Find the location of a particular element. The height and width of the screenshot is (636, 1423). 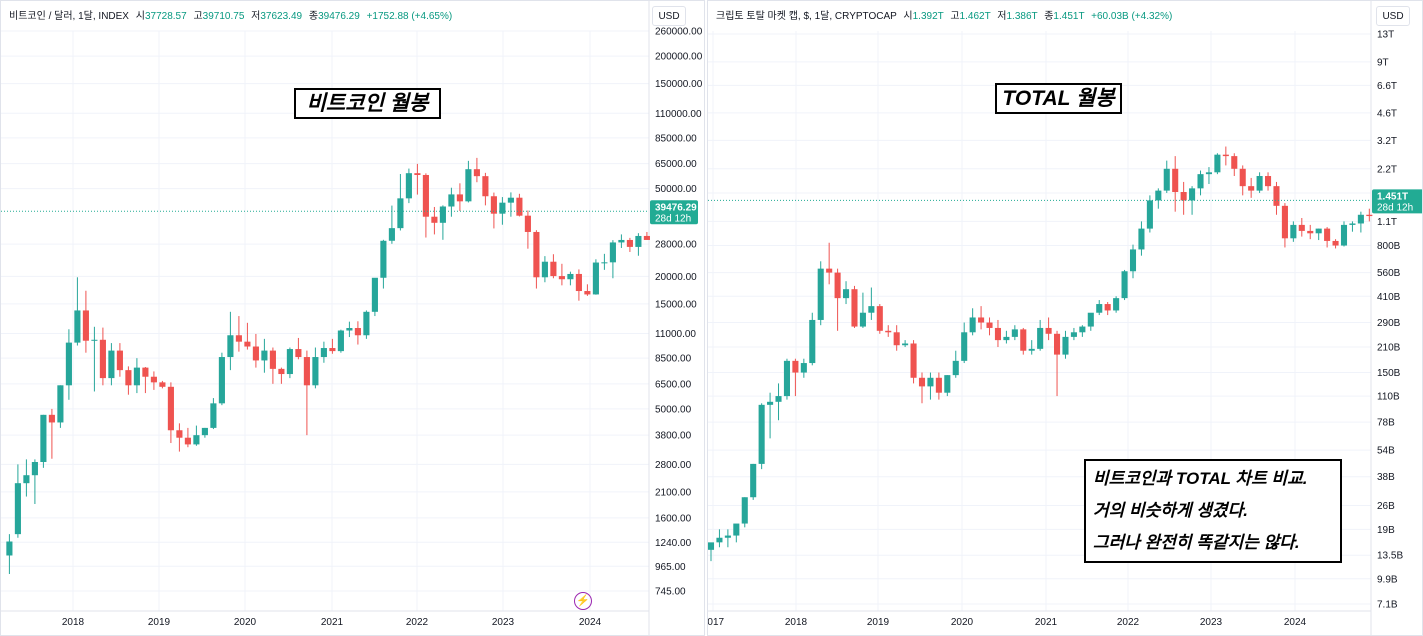

chart-title-label: TOTAL 월봉 is located at coordinates (1058, 98).